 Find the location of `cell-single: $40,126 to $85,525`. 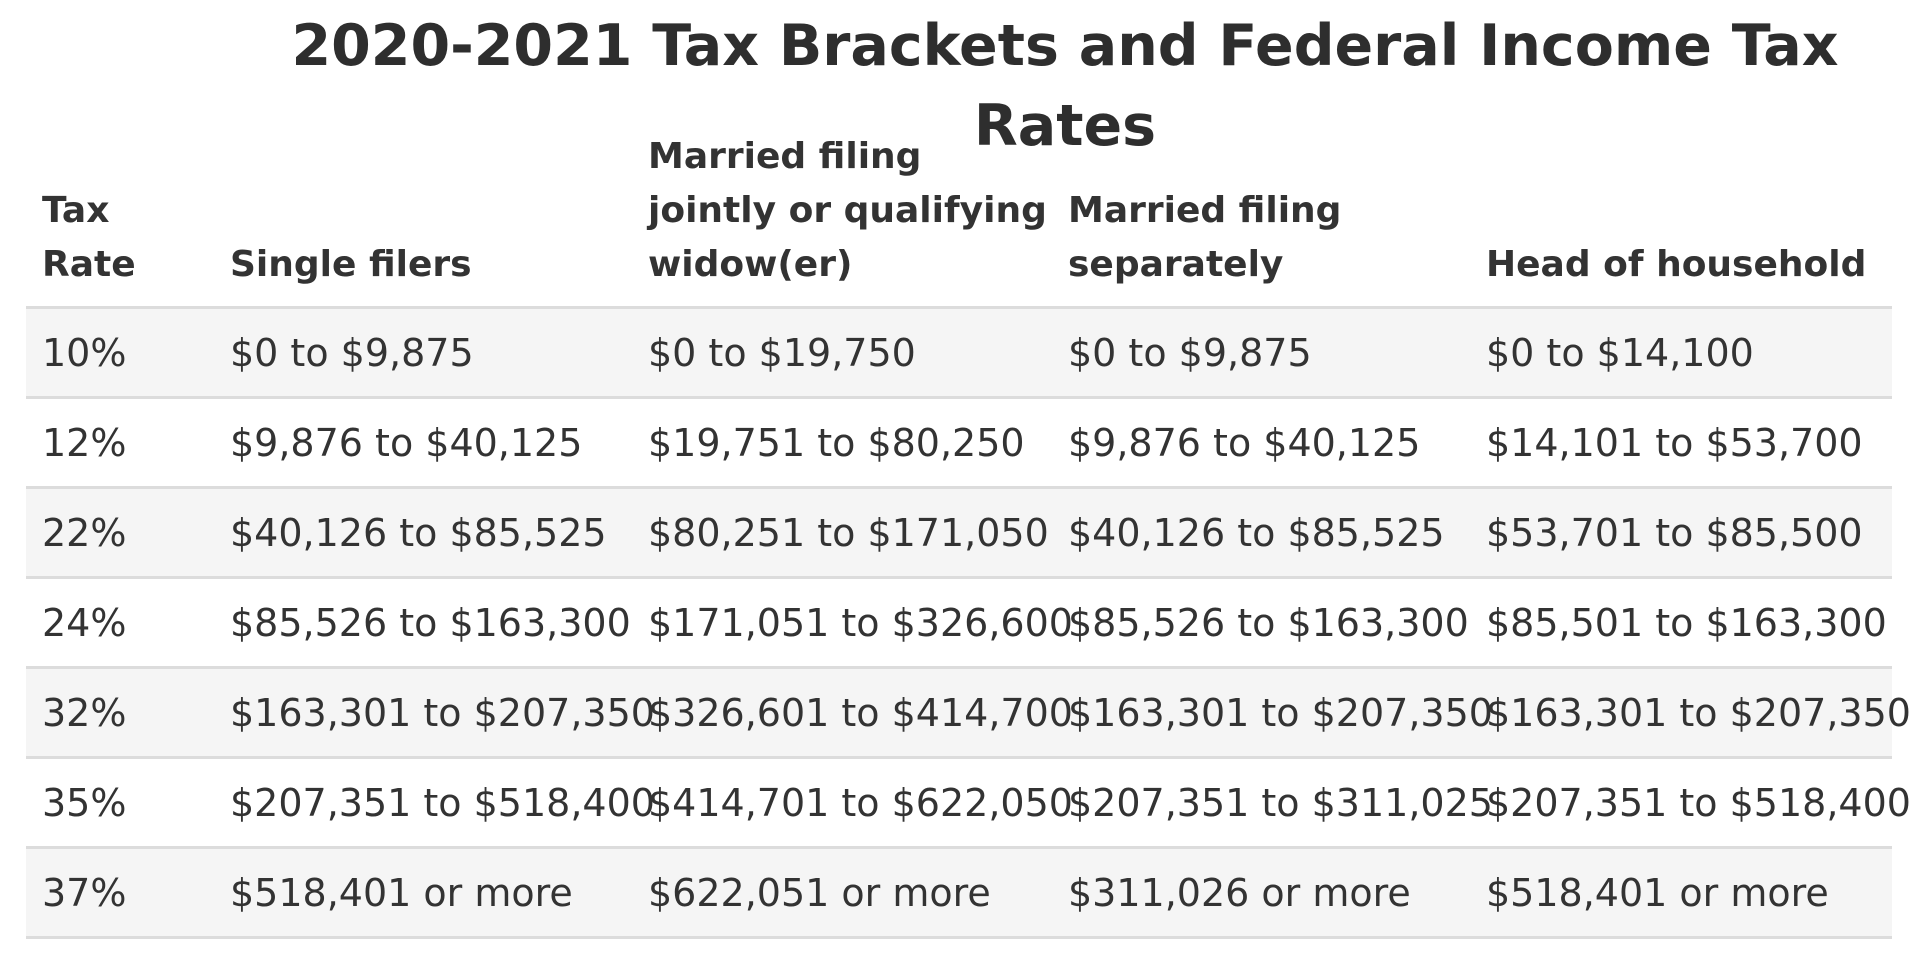

cell-single: $40,126 to $85,525 is located at coordinates (423, 533).